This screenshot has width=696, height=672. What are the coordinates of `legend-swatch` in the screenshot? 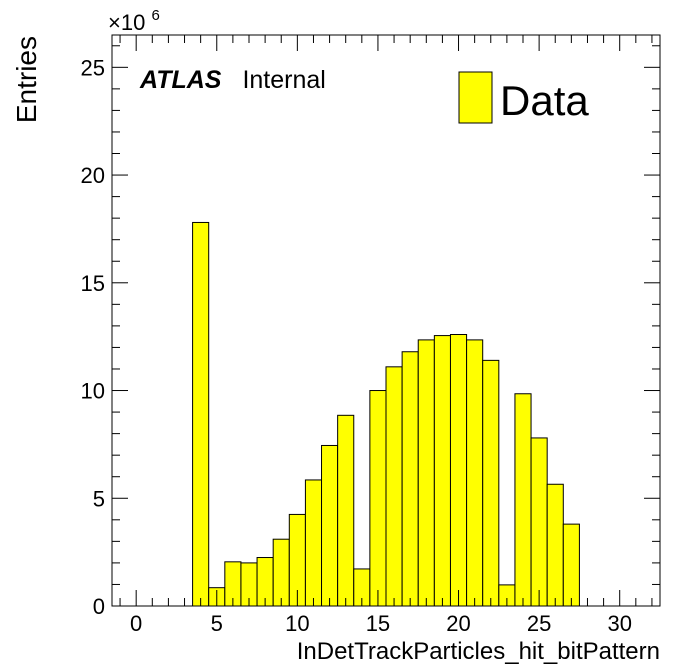 It's located at (475, 97).